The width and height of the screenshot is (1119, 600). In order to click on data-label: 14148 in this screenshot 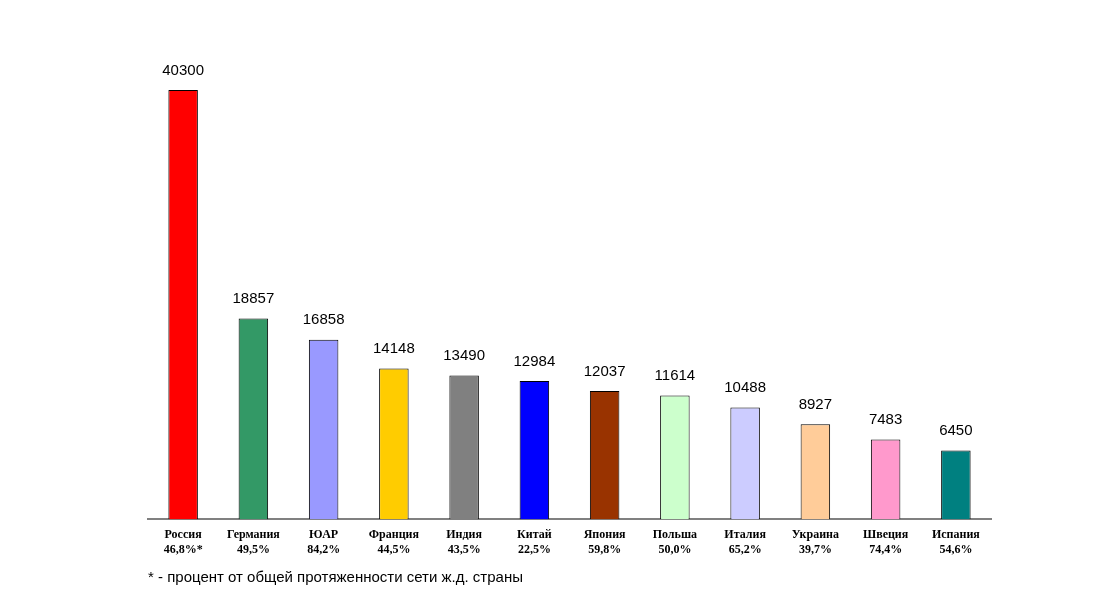, I will do `click(394, 348)`.